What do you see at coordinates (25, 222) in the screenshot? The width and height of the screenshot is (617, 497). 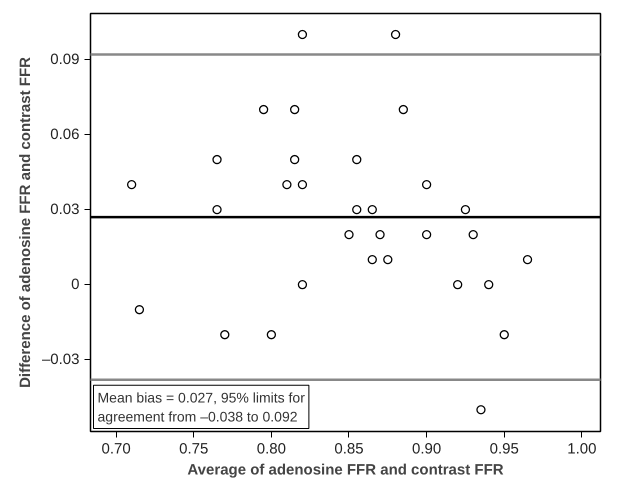 I see `y-axis-title: Difference of adenosine FFR and contrast FFR` at bounding box center [25, 222].